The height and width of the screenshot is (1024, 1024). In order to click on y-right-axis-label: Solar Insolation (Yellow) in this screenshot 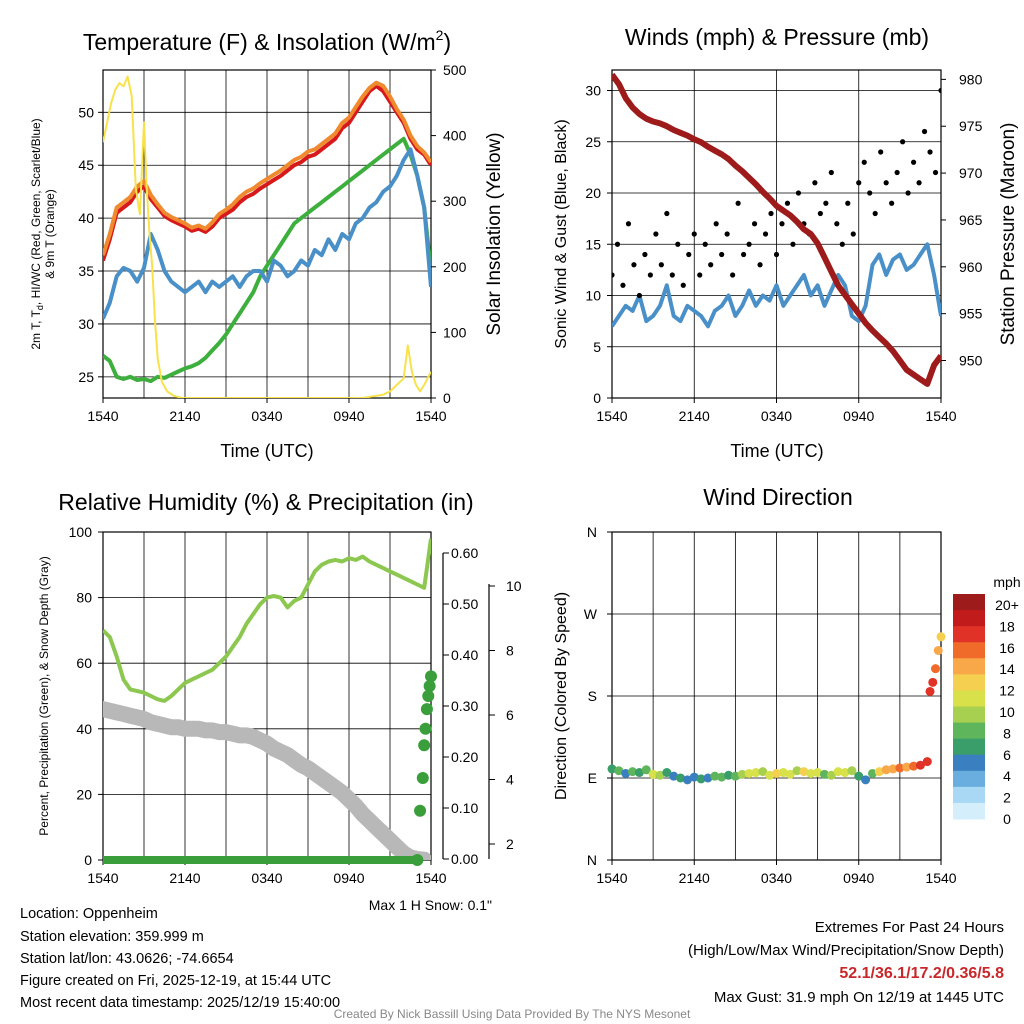, I will do `click(494, 233)`.